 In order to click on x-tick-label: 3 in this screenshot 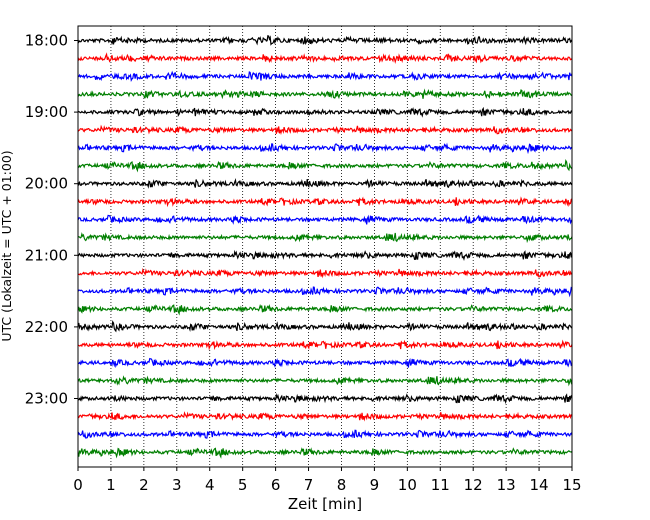, I will do `click(177, 485)`.